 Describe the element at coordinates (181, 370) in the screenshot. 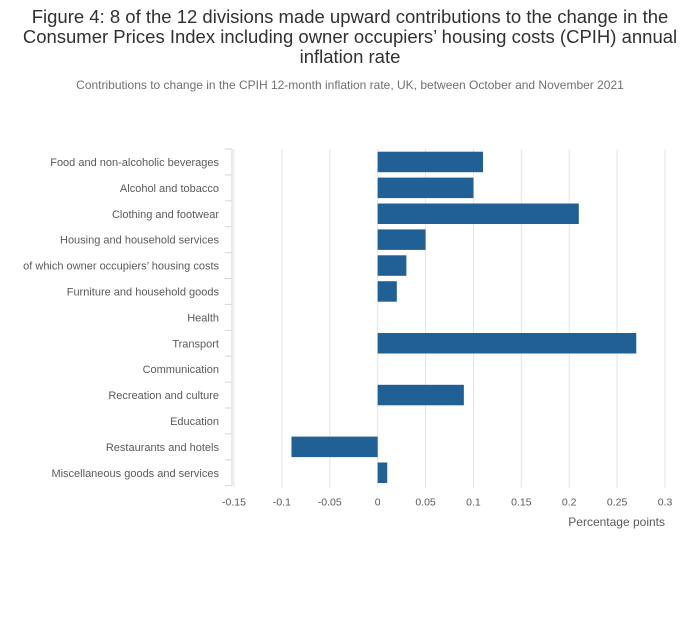

I see `category-label: Communication` at that location.